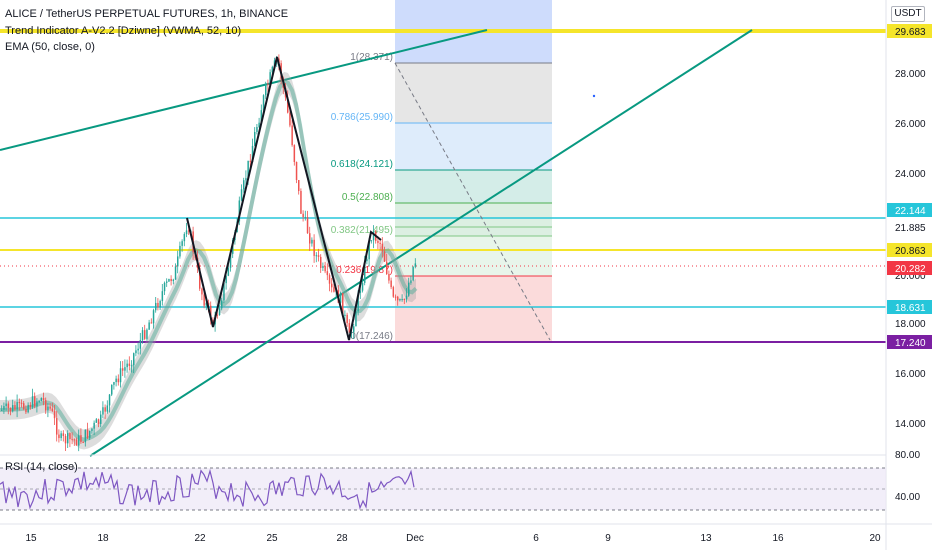 This screenshot has width=932, height=550. What do you see at coordinates (875, 538) in the screenshot?
I see `time-label: 20` at bounding box center [875, 538].